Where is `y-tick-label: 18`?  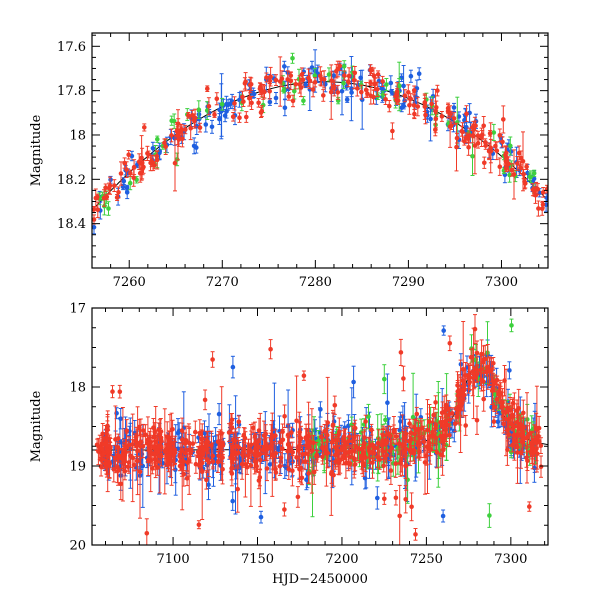
y-tick-label: 18 is located at coordinates (77, 135).